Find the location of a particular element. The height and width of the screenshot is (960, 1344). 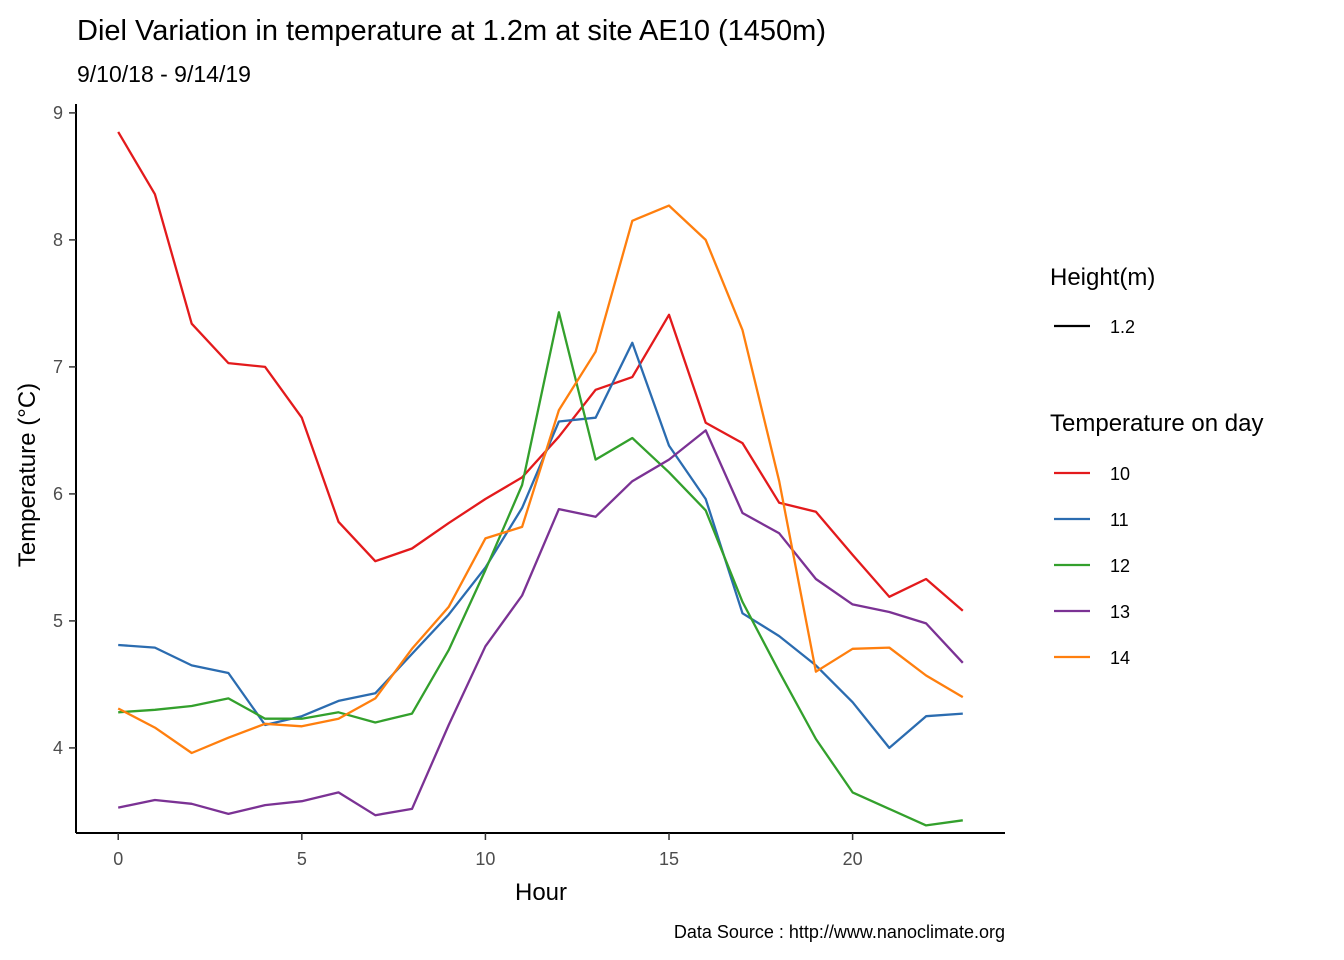

legend-label-day-14: 14 is located at coordinates (1120, 658).